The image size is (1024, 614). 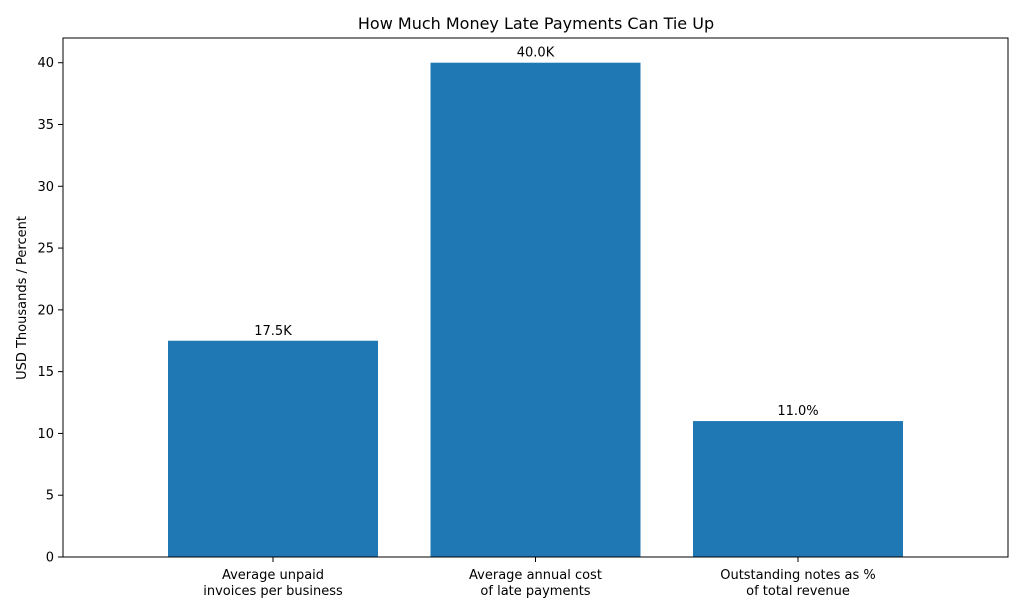 I want to click on x-tick-label: Average annual cost of late payments, so click(x=535, y=583).